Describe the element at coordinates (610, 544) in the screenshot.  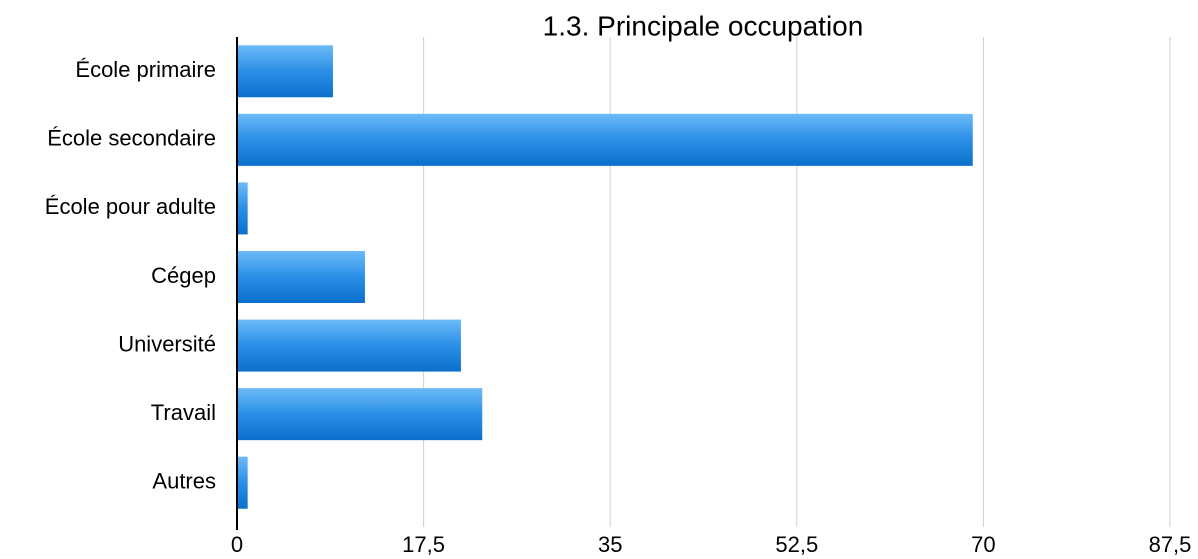
I see `x-tick-label: 35` at that location.